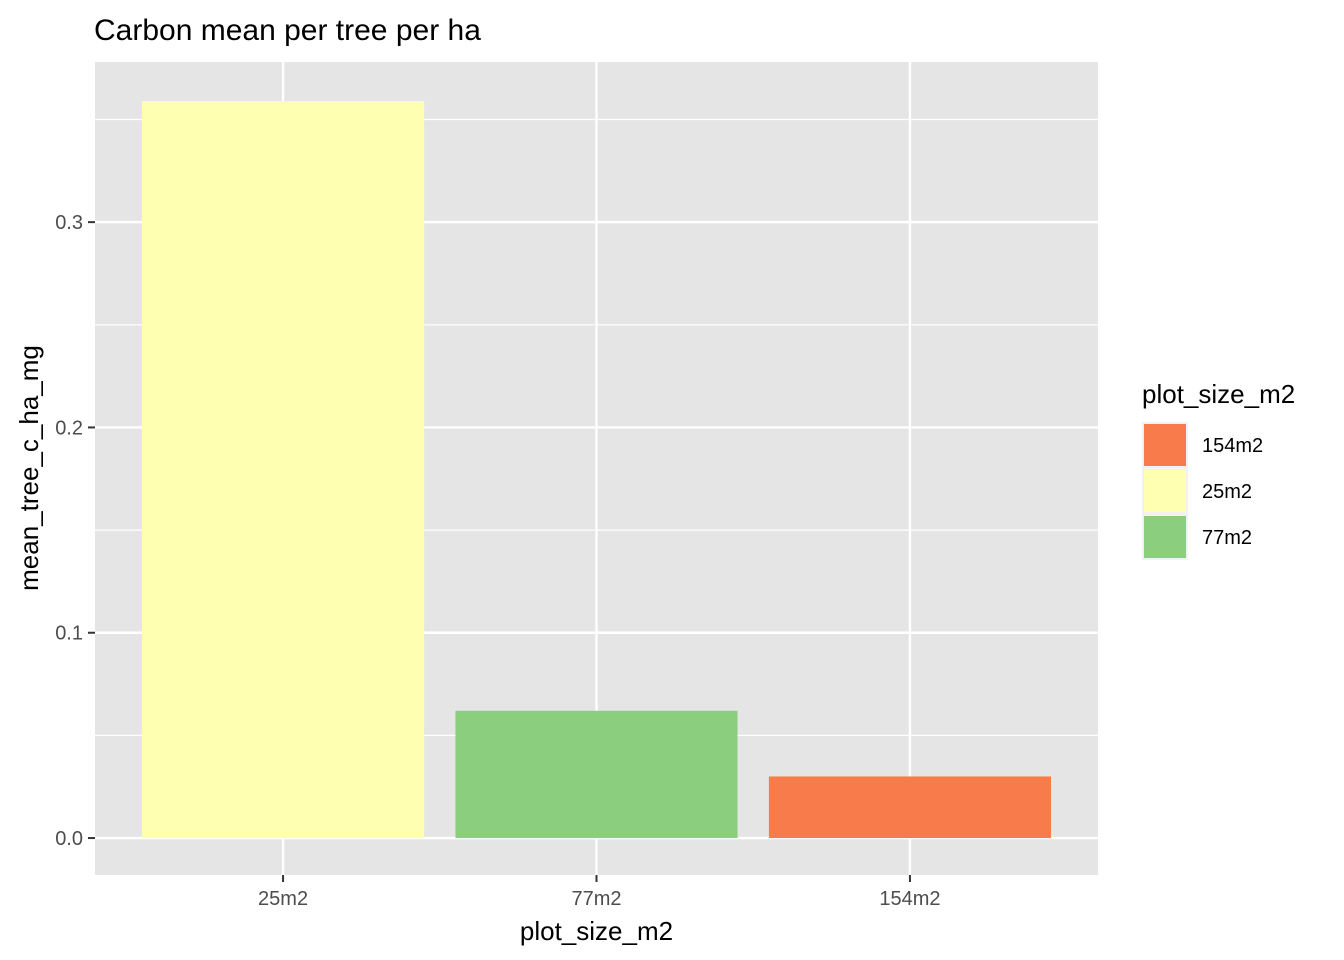 The width and height of the screenshot is (1344, 960). I want to click on y-tick-label: 0.3, so click(69, 223).